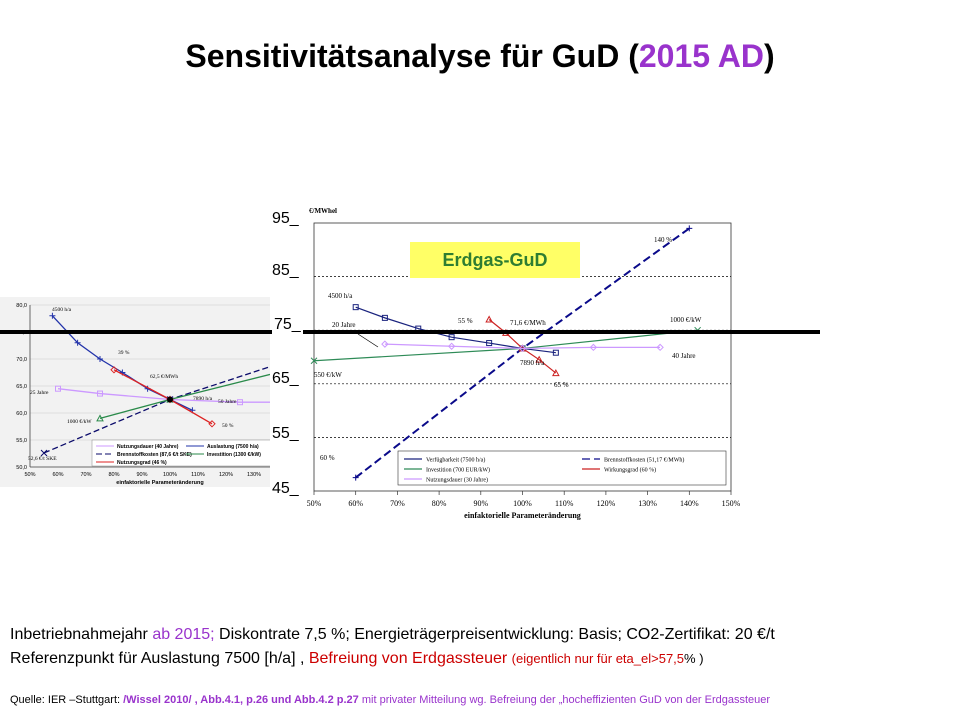 The image size is (960, 720). Describe the element at coordinates (21, 360) in the screenshot. I see `y-tick-label: 70,0` at that location.